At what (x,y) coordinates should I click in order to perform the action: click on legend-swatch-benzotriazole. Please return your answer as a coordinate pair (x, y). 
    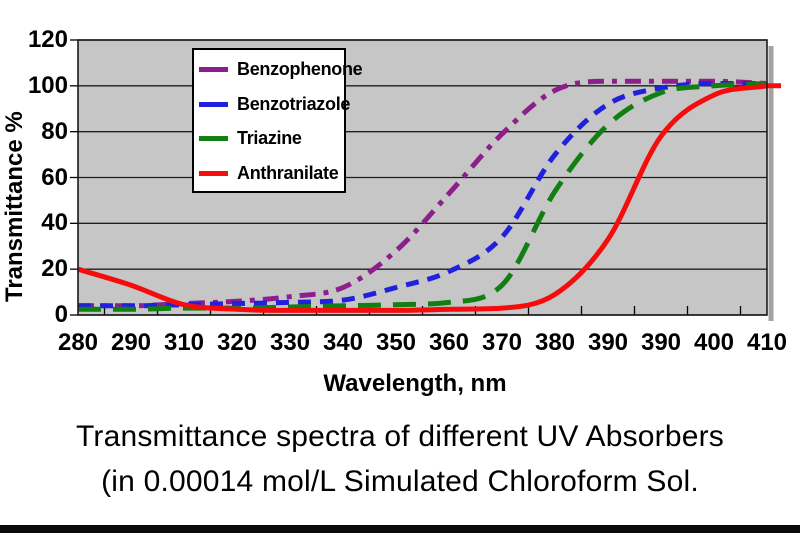
    Looking at the image, I should click on (213, 104).